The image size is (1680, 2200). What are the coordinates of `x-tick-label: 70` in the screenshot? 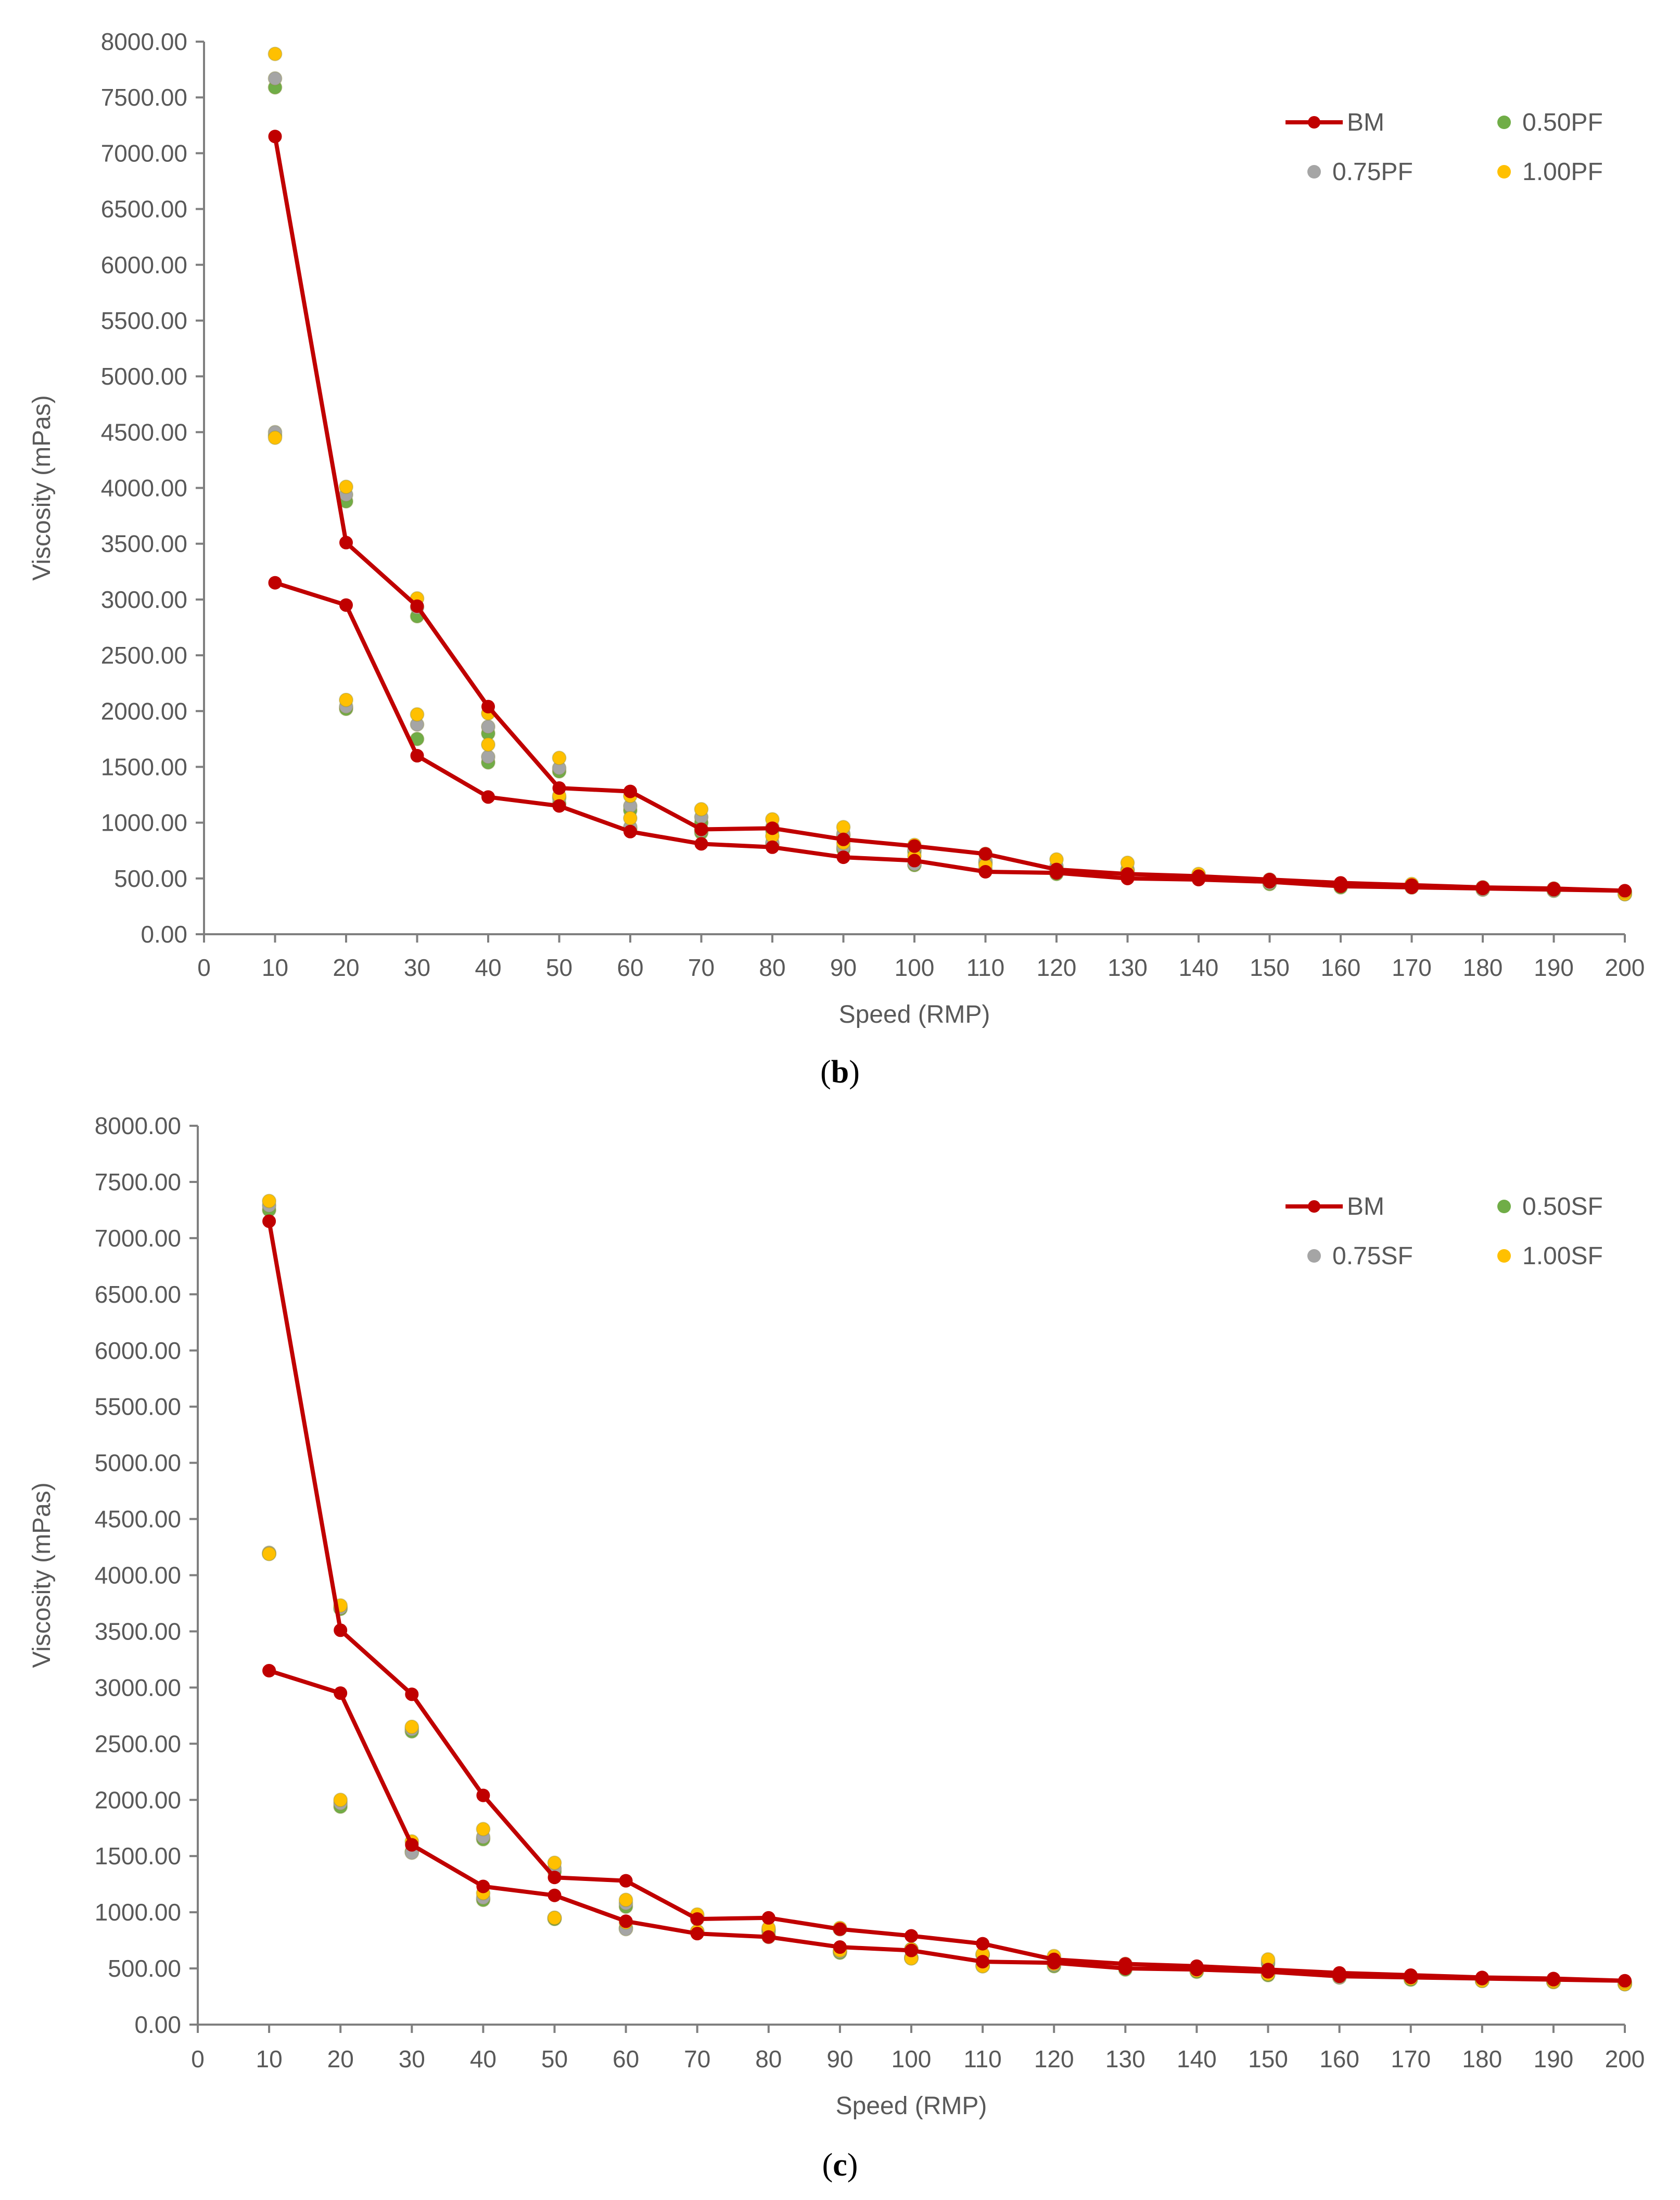 It's located at (697, 2059).